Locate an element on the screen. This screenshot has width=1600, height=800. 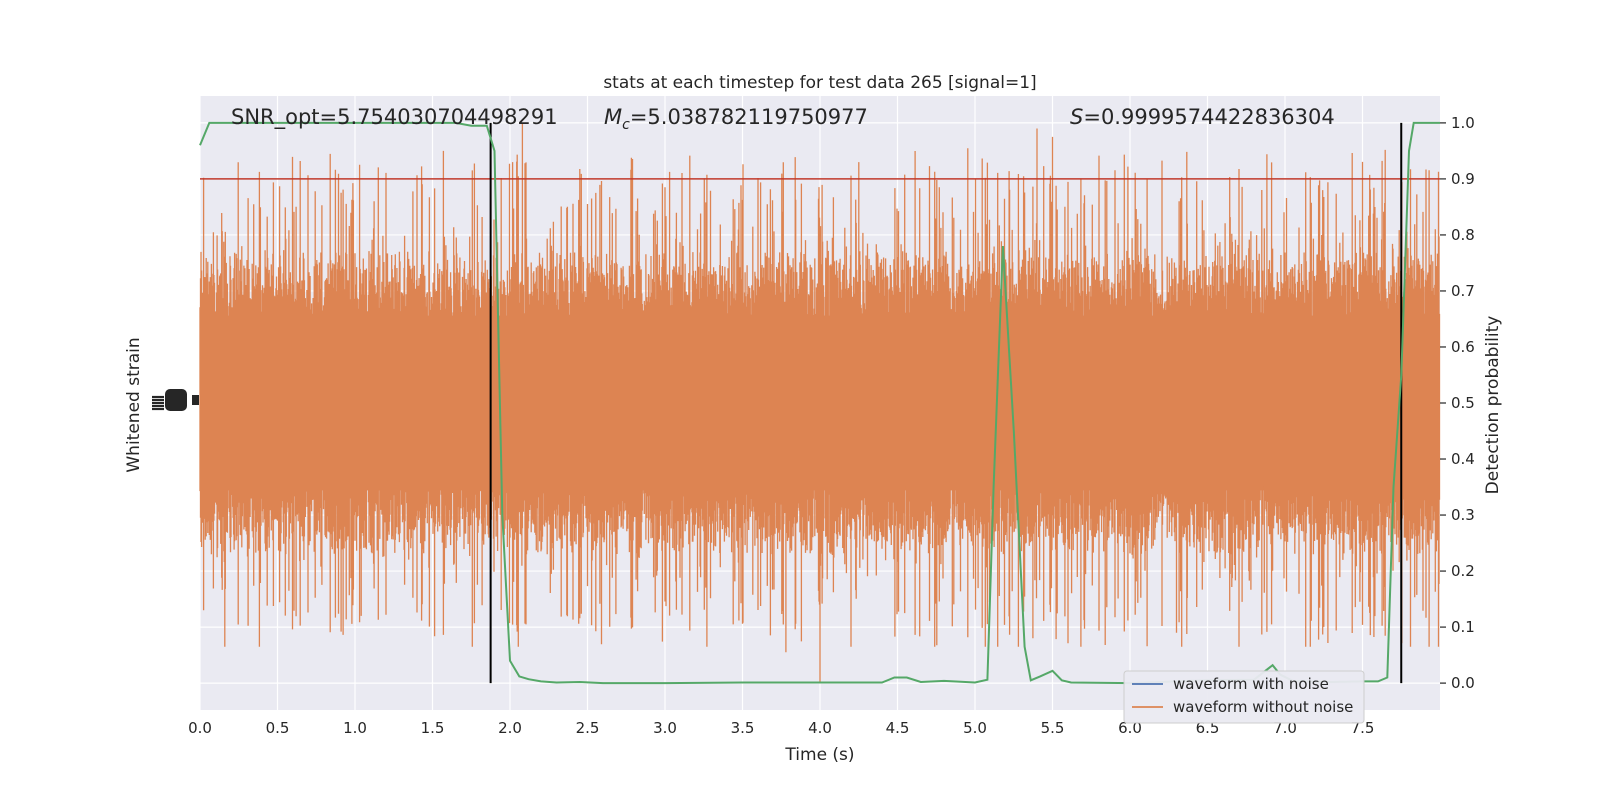
snr-annotation: SNR_opt=5.754030704498291 is located at coordinates (394, 117).